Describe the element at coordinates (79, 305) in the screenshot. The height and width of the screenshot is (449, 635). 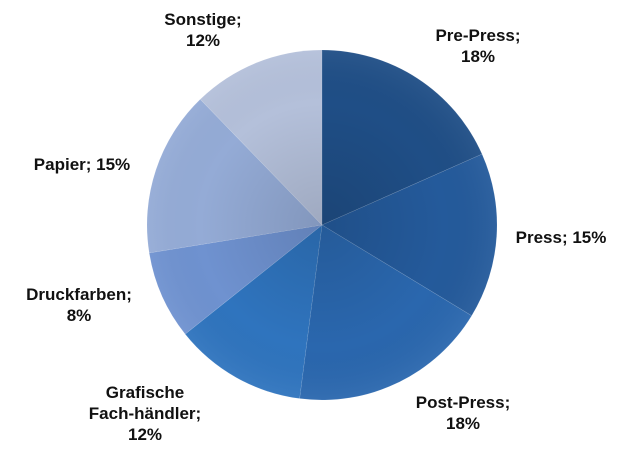
I see `data-label-druckfarben: Druckfarben; 8%` at that location.